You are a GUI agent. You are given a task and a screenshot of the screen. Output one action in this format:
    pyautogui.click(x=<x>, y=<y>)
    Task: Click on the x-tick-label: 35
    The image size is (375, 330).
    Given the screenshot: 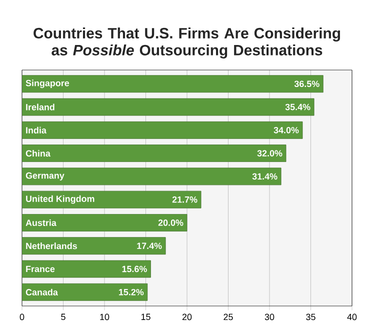 What is the action you would take?
    pyautogui.click(x=311, y=317)
    